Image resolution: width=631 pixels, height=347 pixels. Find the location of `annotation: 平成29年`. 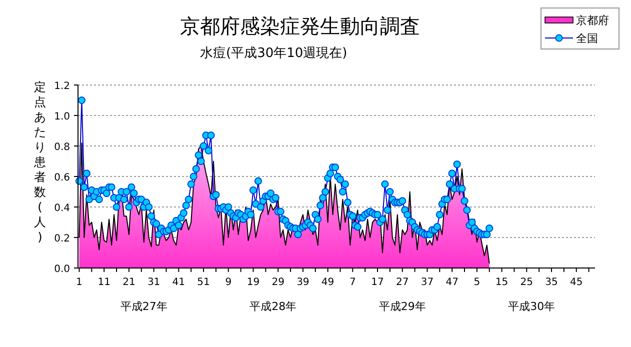

annotation: 平成29年 is located at coordinates (402, 306).